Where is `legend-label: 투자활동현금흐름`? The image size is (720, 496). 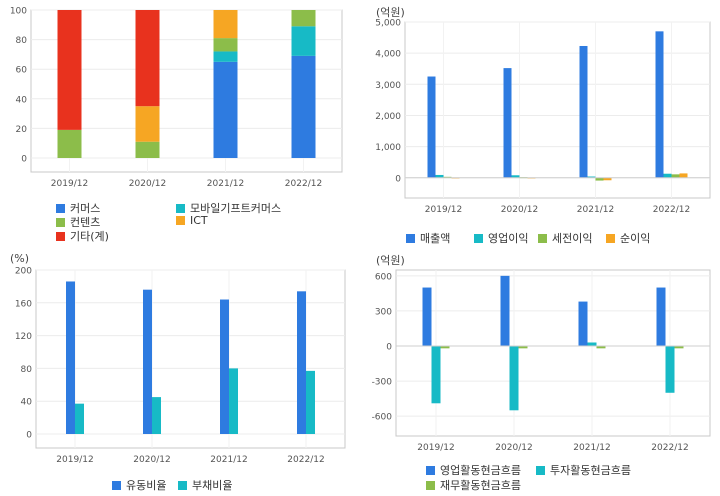
legend-label: 투자활동현금흐름 is located at coordinates (590, 470).